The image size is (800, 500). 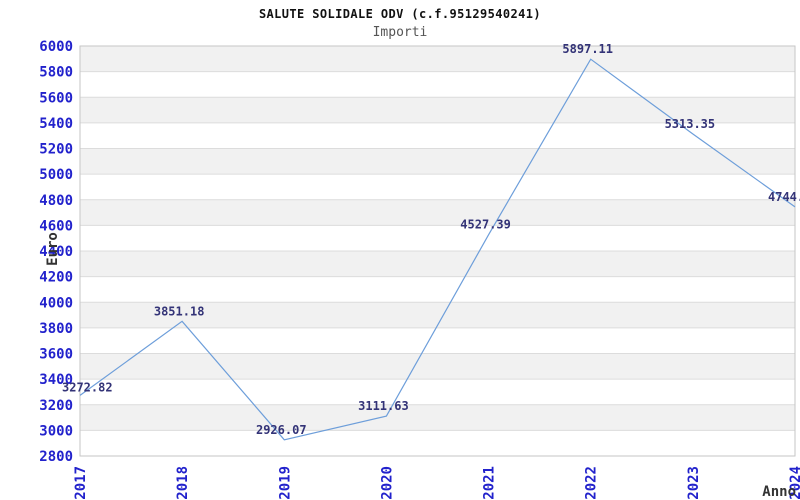 What do you see at coordinates (56, 380) in the screenshot?
I see `y-tick-label: 3400` at bounding box center [56, 380].